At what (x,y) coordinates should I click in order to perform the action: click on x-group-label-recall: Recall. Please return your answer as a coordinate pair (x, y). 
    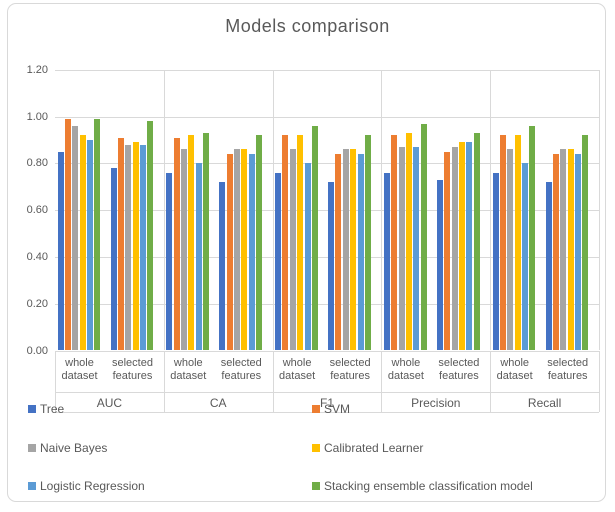
    Looking at the image, I should click on (544, 403).